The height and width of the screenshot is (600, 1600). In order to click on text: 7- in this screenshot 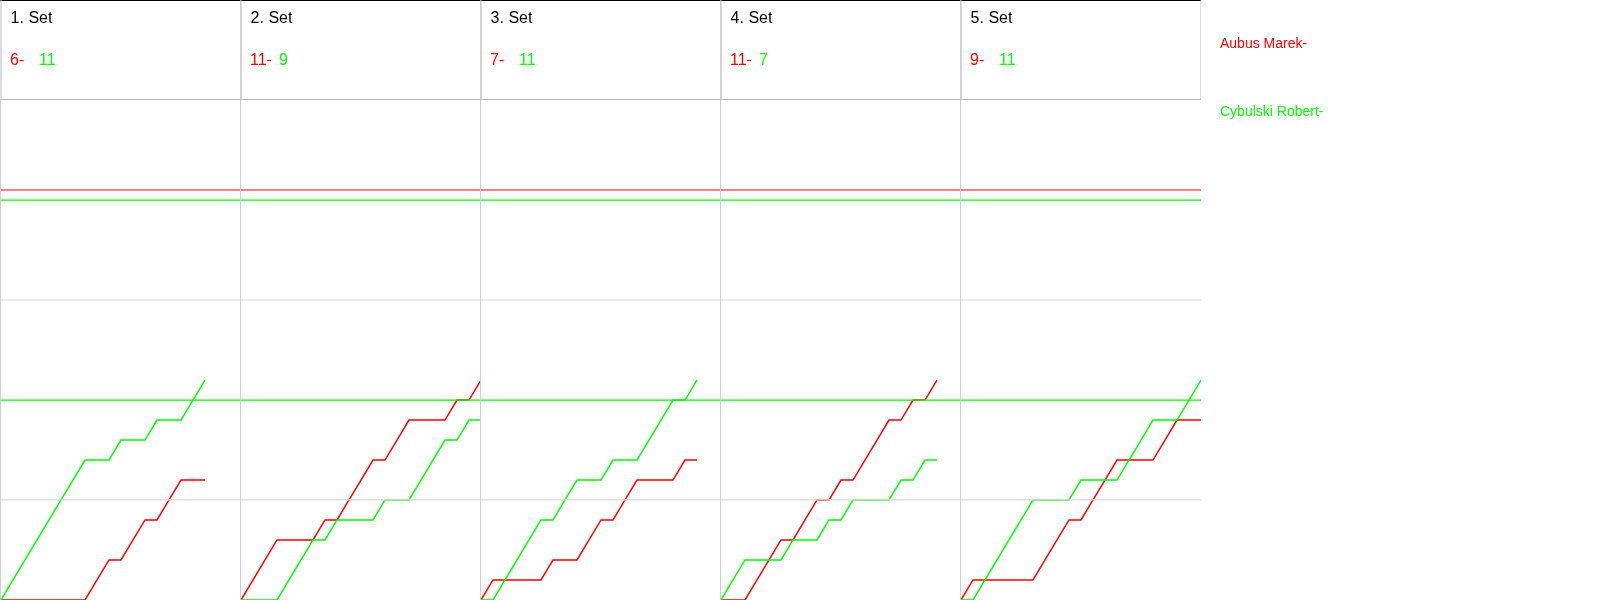, I will do `click(497, 59)`.